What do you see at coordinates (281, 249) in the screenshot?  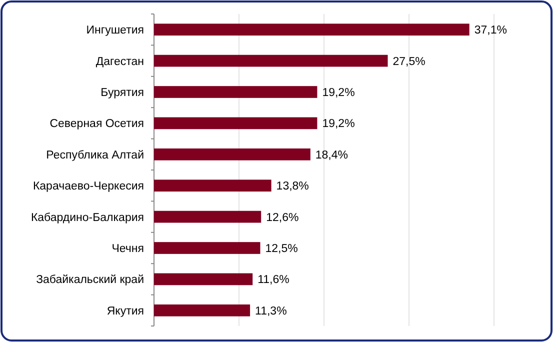 I see `data-label: 12,5%` at bounding box center [281, 249].